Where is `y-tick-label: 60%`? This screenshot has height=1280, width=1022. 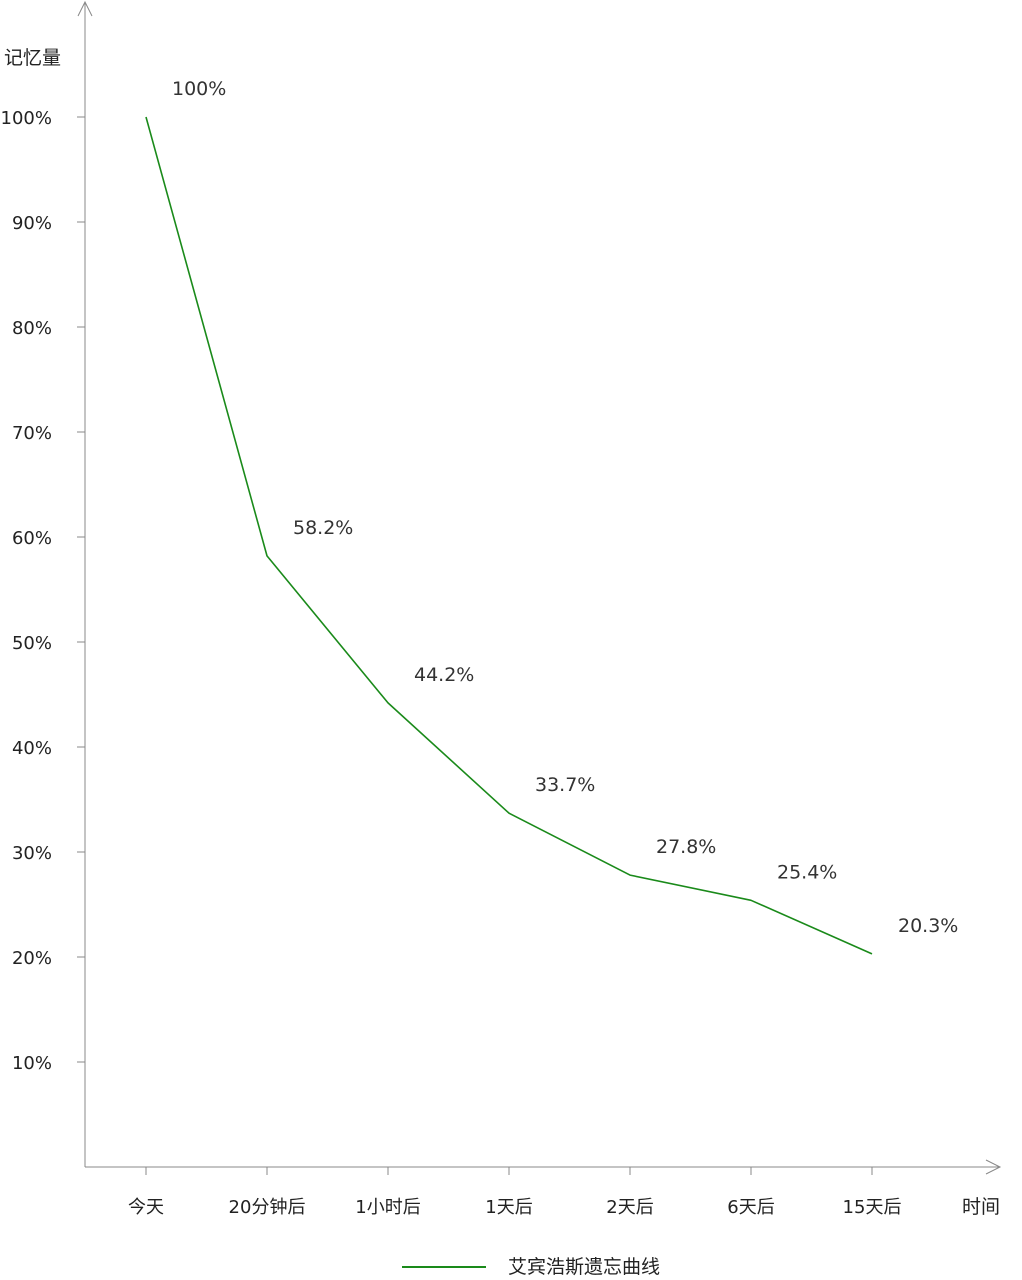
y-tick-label: 60% is located at coordinates (32, 538).